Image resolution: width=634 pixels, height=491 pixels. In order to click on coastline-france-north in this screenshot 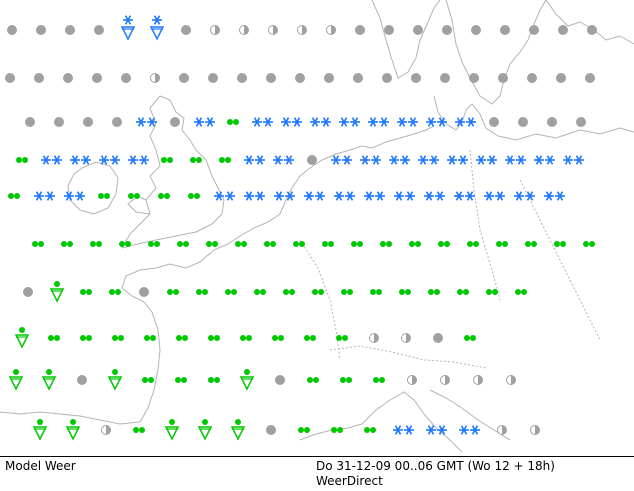, I will do `click(192, 256)`.